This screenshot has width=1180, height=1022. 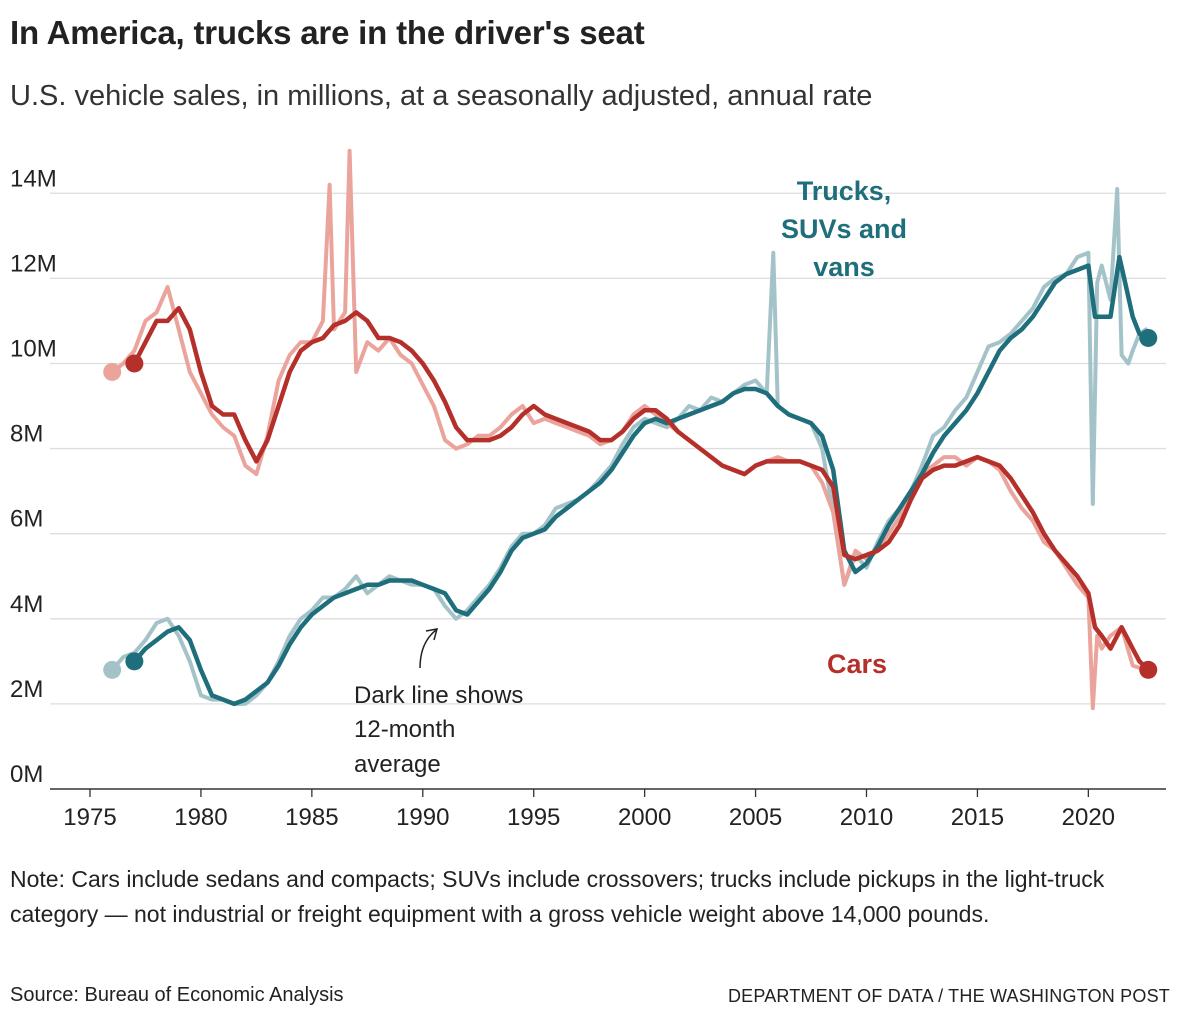 What do you see at coordinates (977, 817) in the screenshot?
I see `x-tick-label: 2015` at bounding box center [977, 817].